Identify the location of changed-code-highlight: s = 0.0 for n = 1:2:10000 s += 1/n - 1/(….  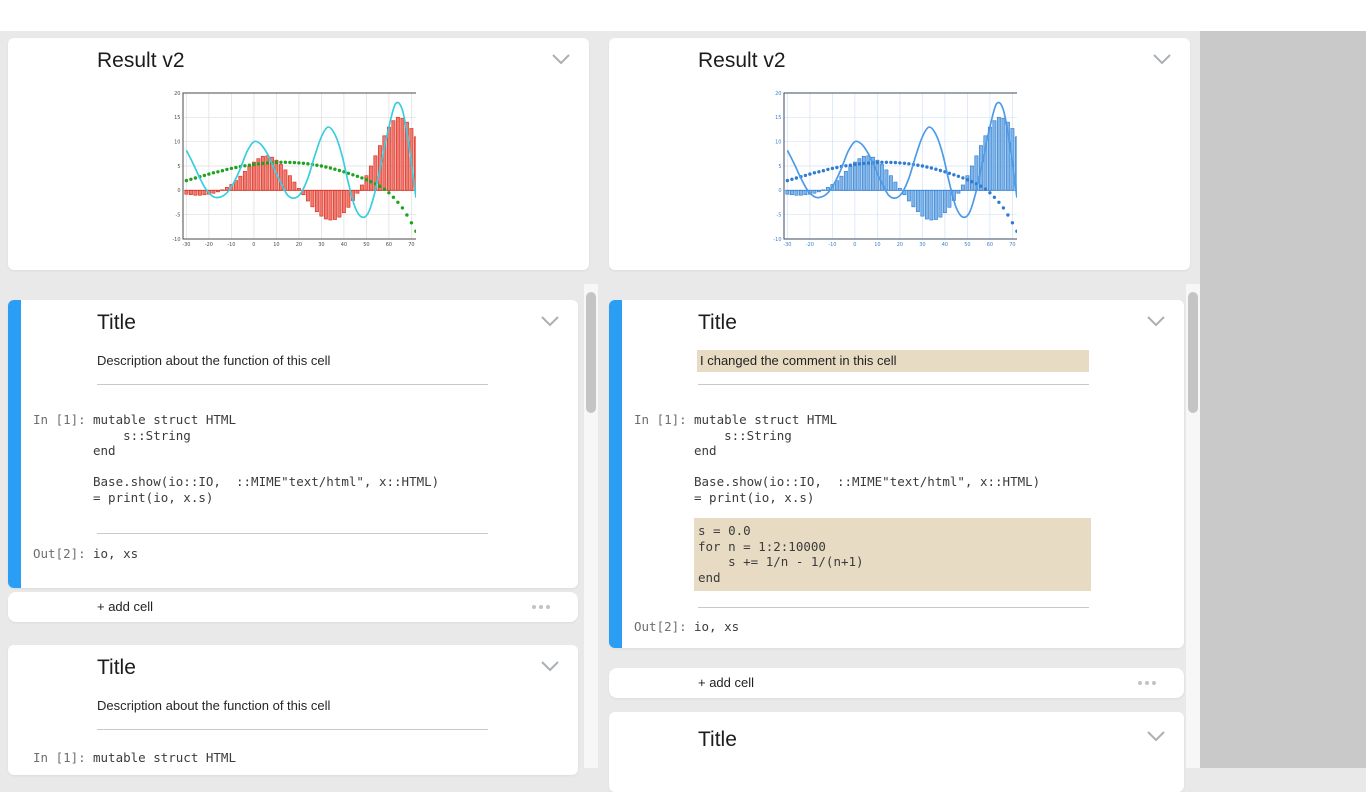
(892, 554).